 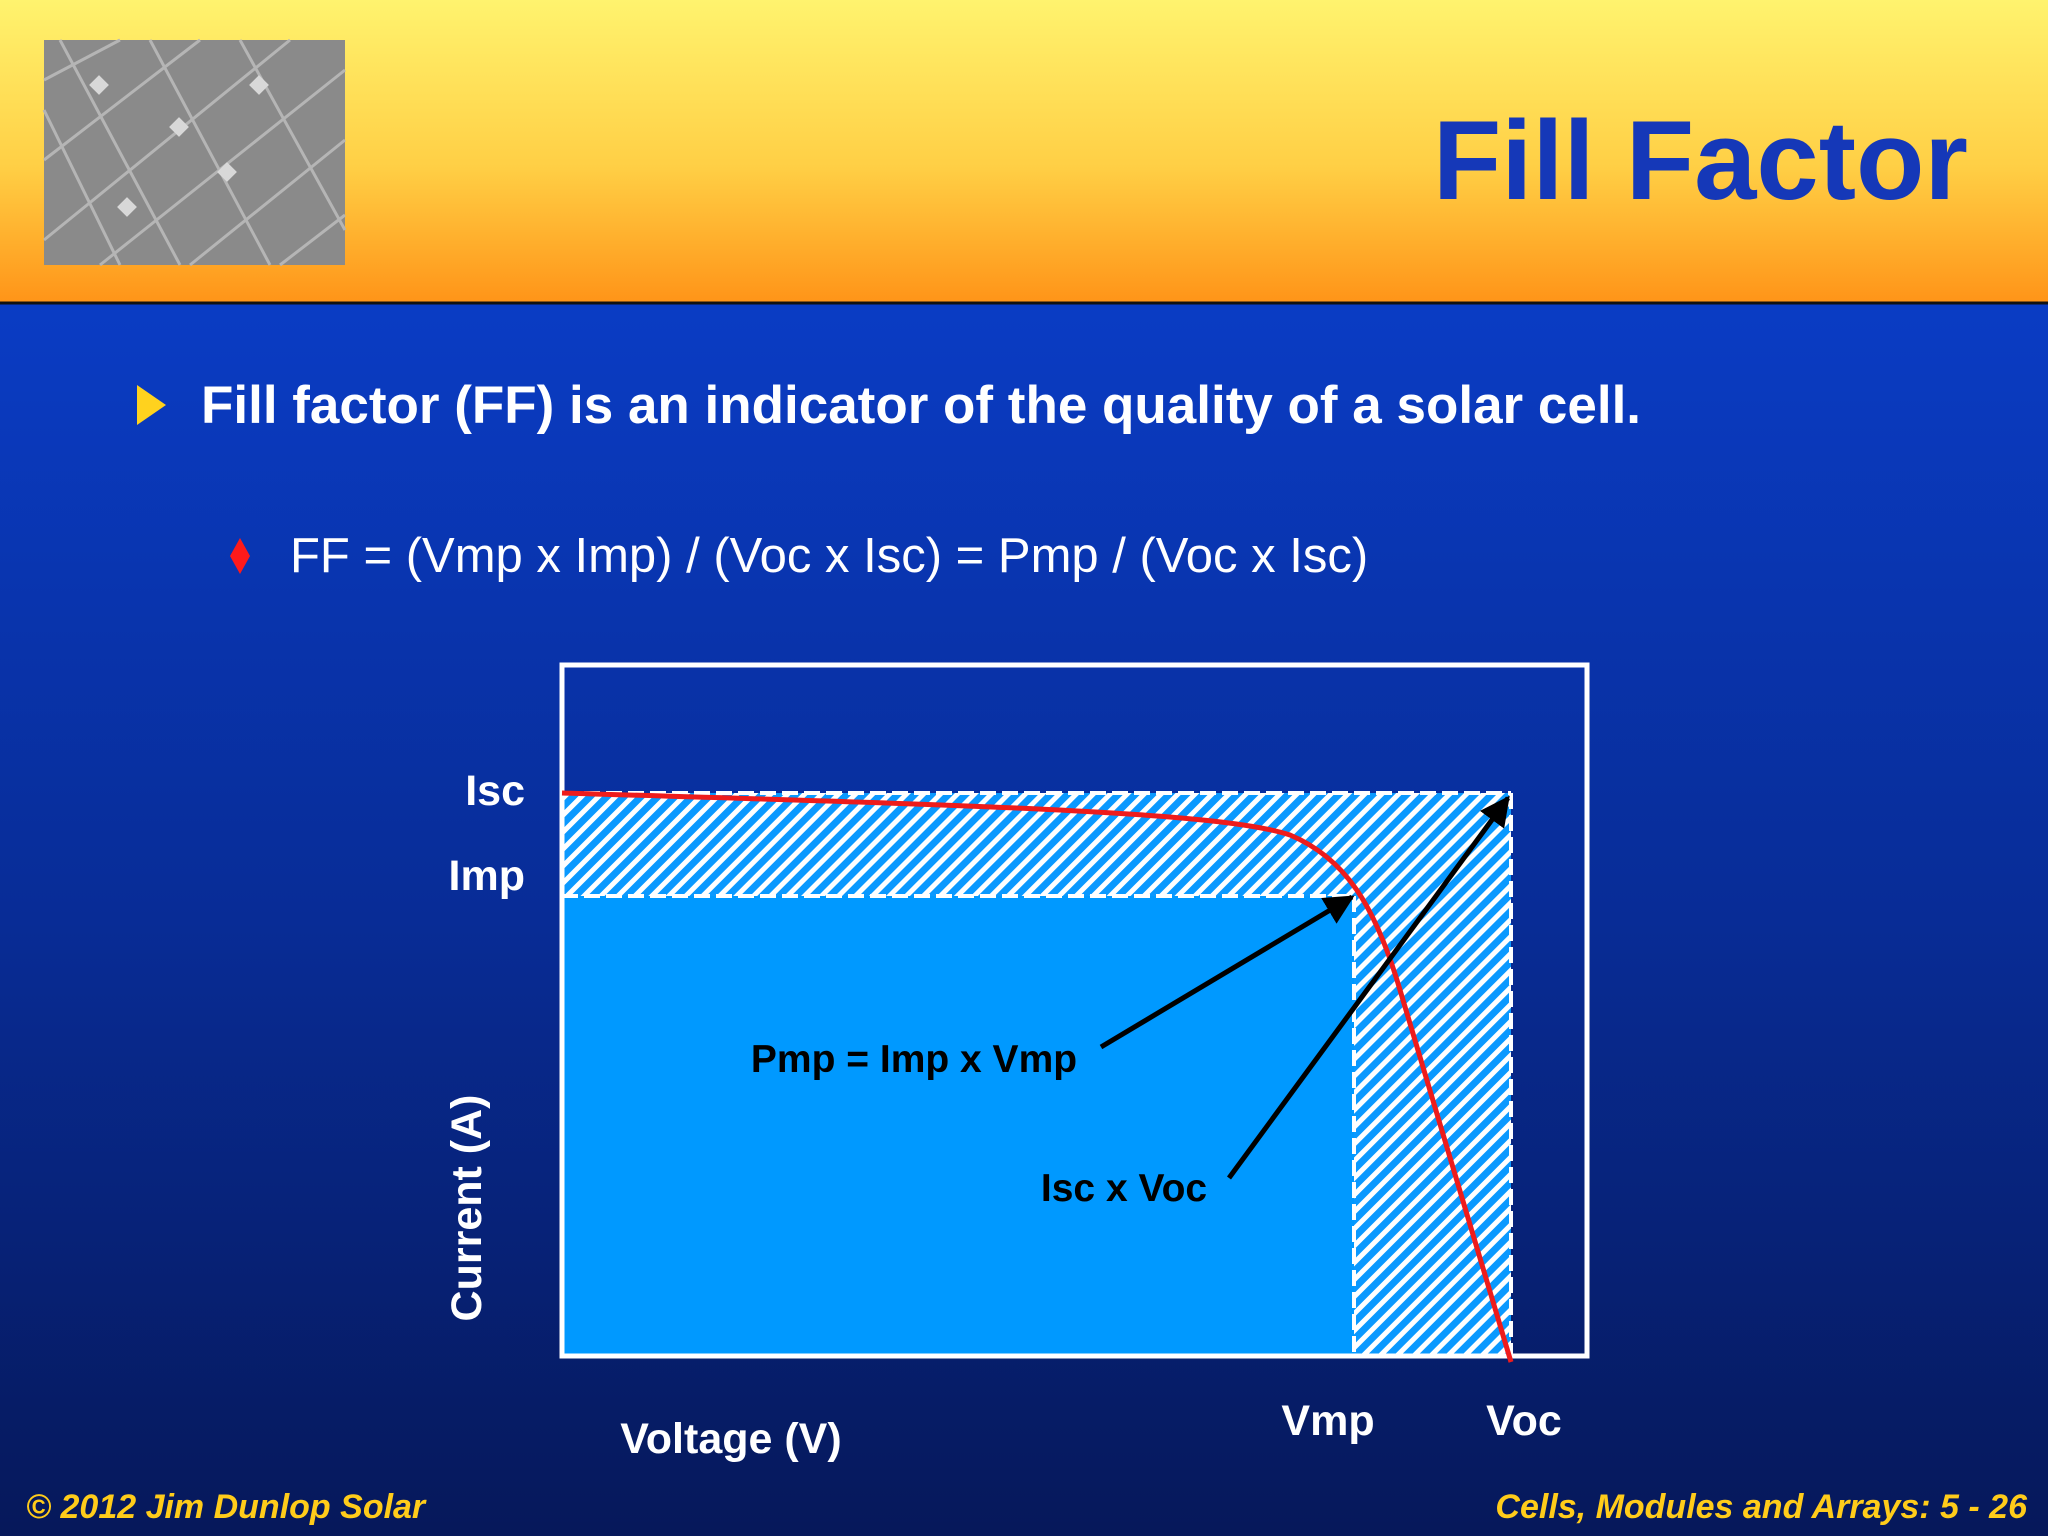 What do you see at coordinates (487, 876) in the screenshot?
I see `imp-tick-label: Imp` at bounding box center [487, 876].